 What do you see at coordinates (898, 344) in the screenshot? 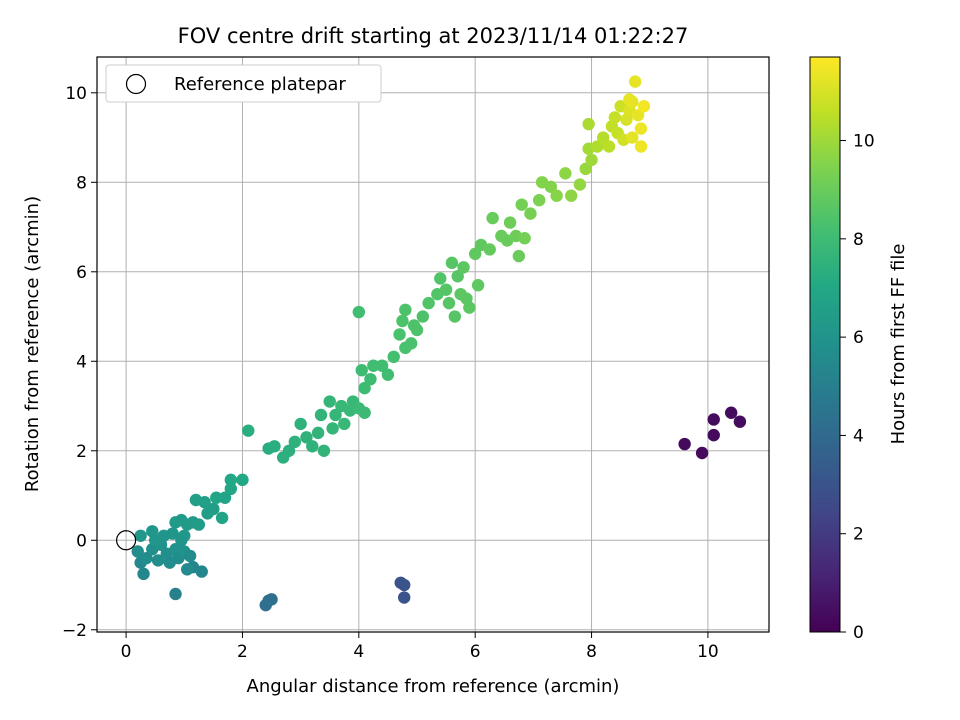
I see `colorbar-label: Hours from first FF file` at bounding box center [898, 344].